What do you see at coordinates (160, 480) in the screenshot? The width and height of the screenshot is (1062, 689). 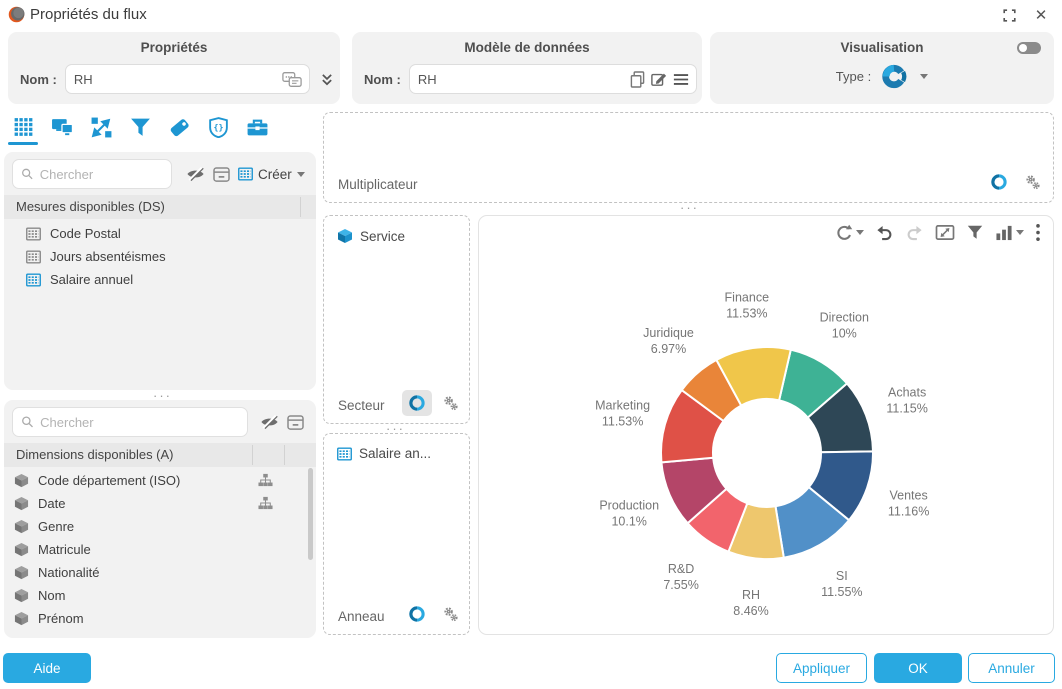 I see `dimension-item: Code département (ISO)` at bounding box center [160, 480].